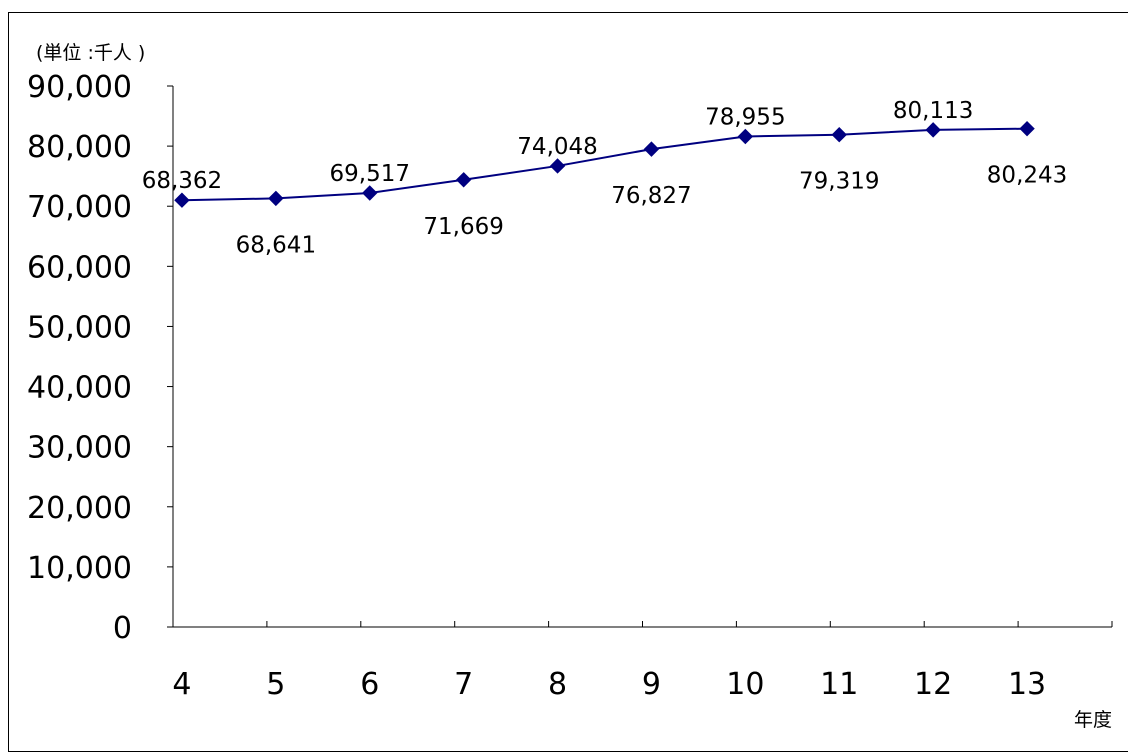  What do you see at coordinates (275, 684) in the screenshot?
I see `x-tick-label: 5` at bounding box center [275, 684].